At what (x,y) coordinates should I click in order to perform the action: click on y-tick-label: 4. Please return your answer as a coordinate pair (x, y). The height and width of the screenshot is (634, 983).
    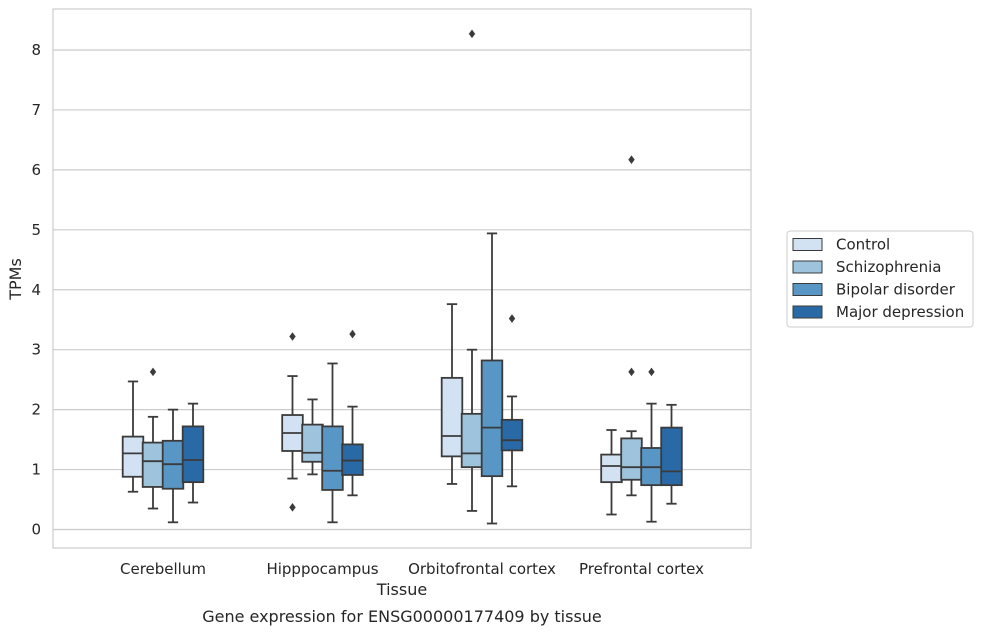
    Looking at the image, I should click on (36, 290).